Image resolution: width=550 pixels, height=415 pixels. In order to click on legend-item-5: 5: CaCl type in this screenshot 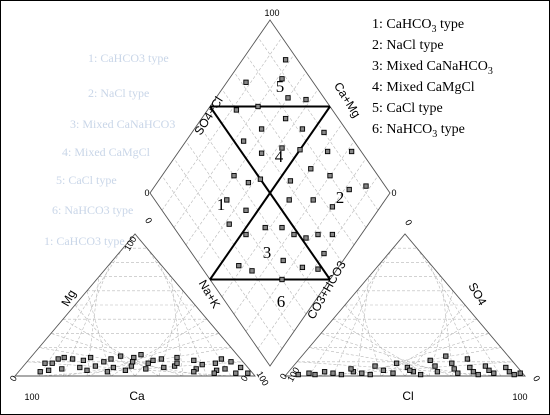, I will do `click(407, 108)`.